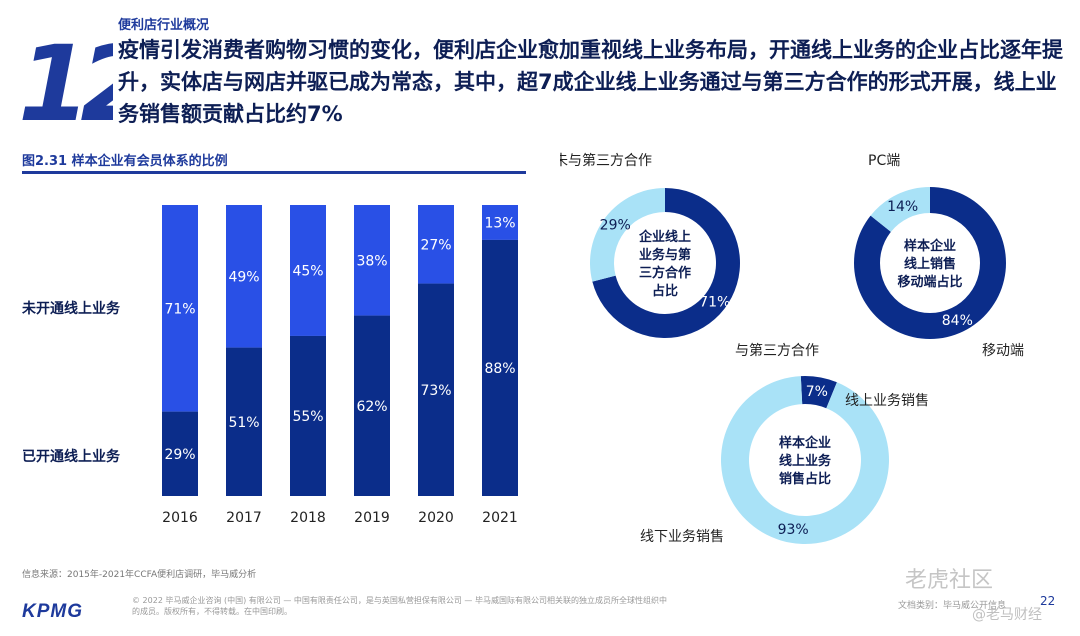 The height and width of the screenshot is (636, 1080). Describe the element at coordinates (714, 303) in the screenshot. I see `donut-value-label: 71%` at that location.